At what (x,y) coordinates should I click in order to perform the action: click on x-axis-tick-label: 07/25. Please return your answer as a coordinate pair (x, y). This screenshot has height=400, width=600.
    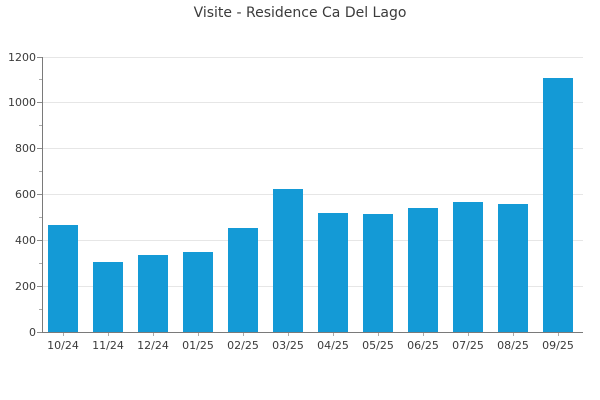
    Looking at the image, I should click on (468, 345).